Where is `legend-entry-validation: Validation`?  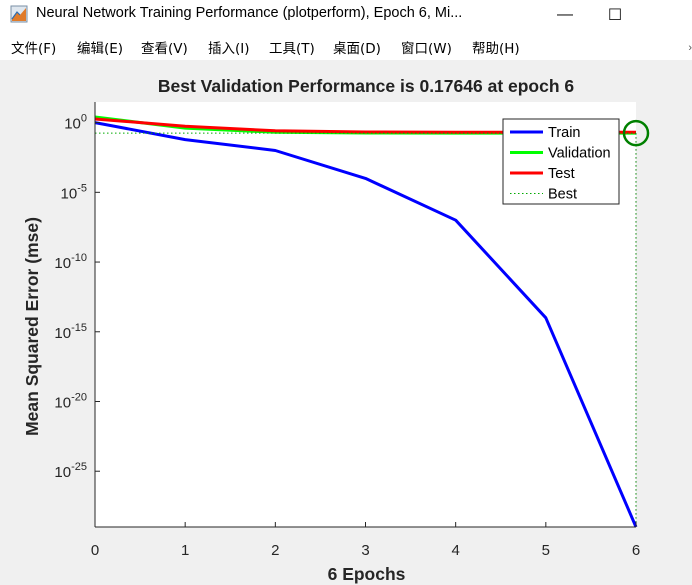
legend-entry-validation: Validation is located at coordinates (579, 154).